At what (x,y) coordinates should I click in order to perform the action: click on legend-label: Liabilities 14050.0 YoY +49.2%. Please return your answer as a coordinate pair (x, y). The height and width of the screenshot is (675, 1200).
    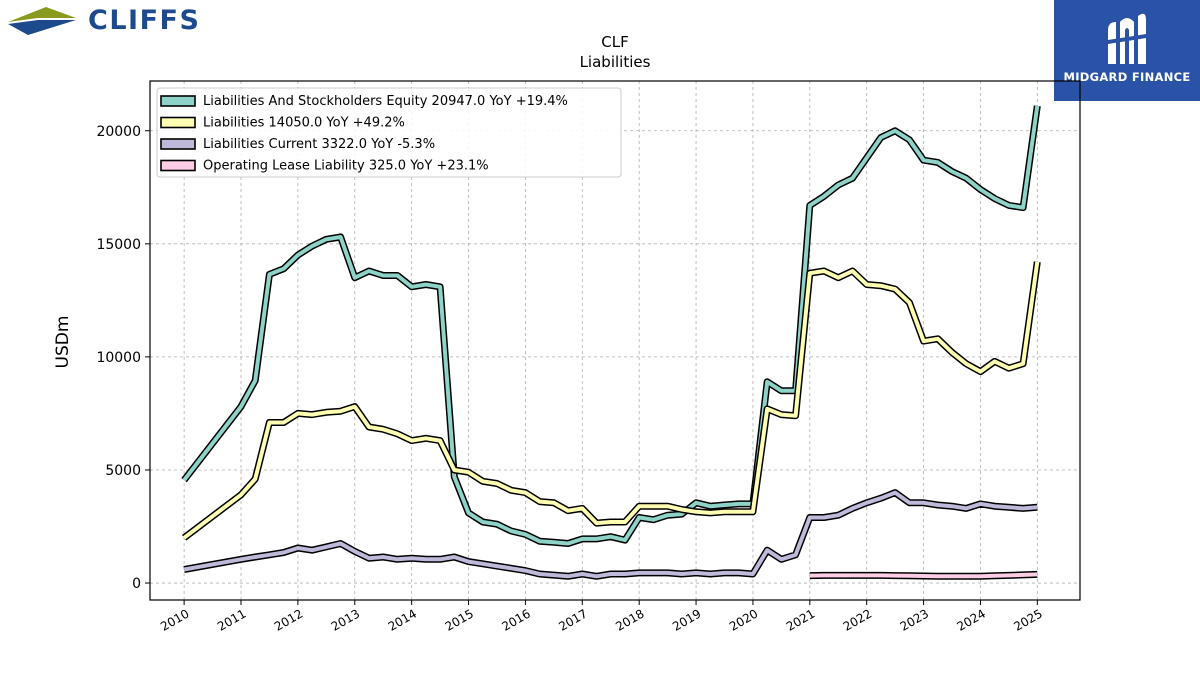
    Looking at the image, I should click on (304, 123).